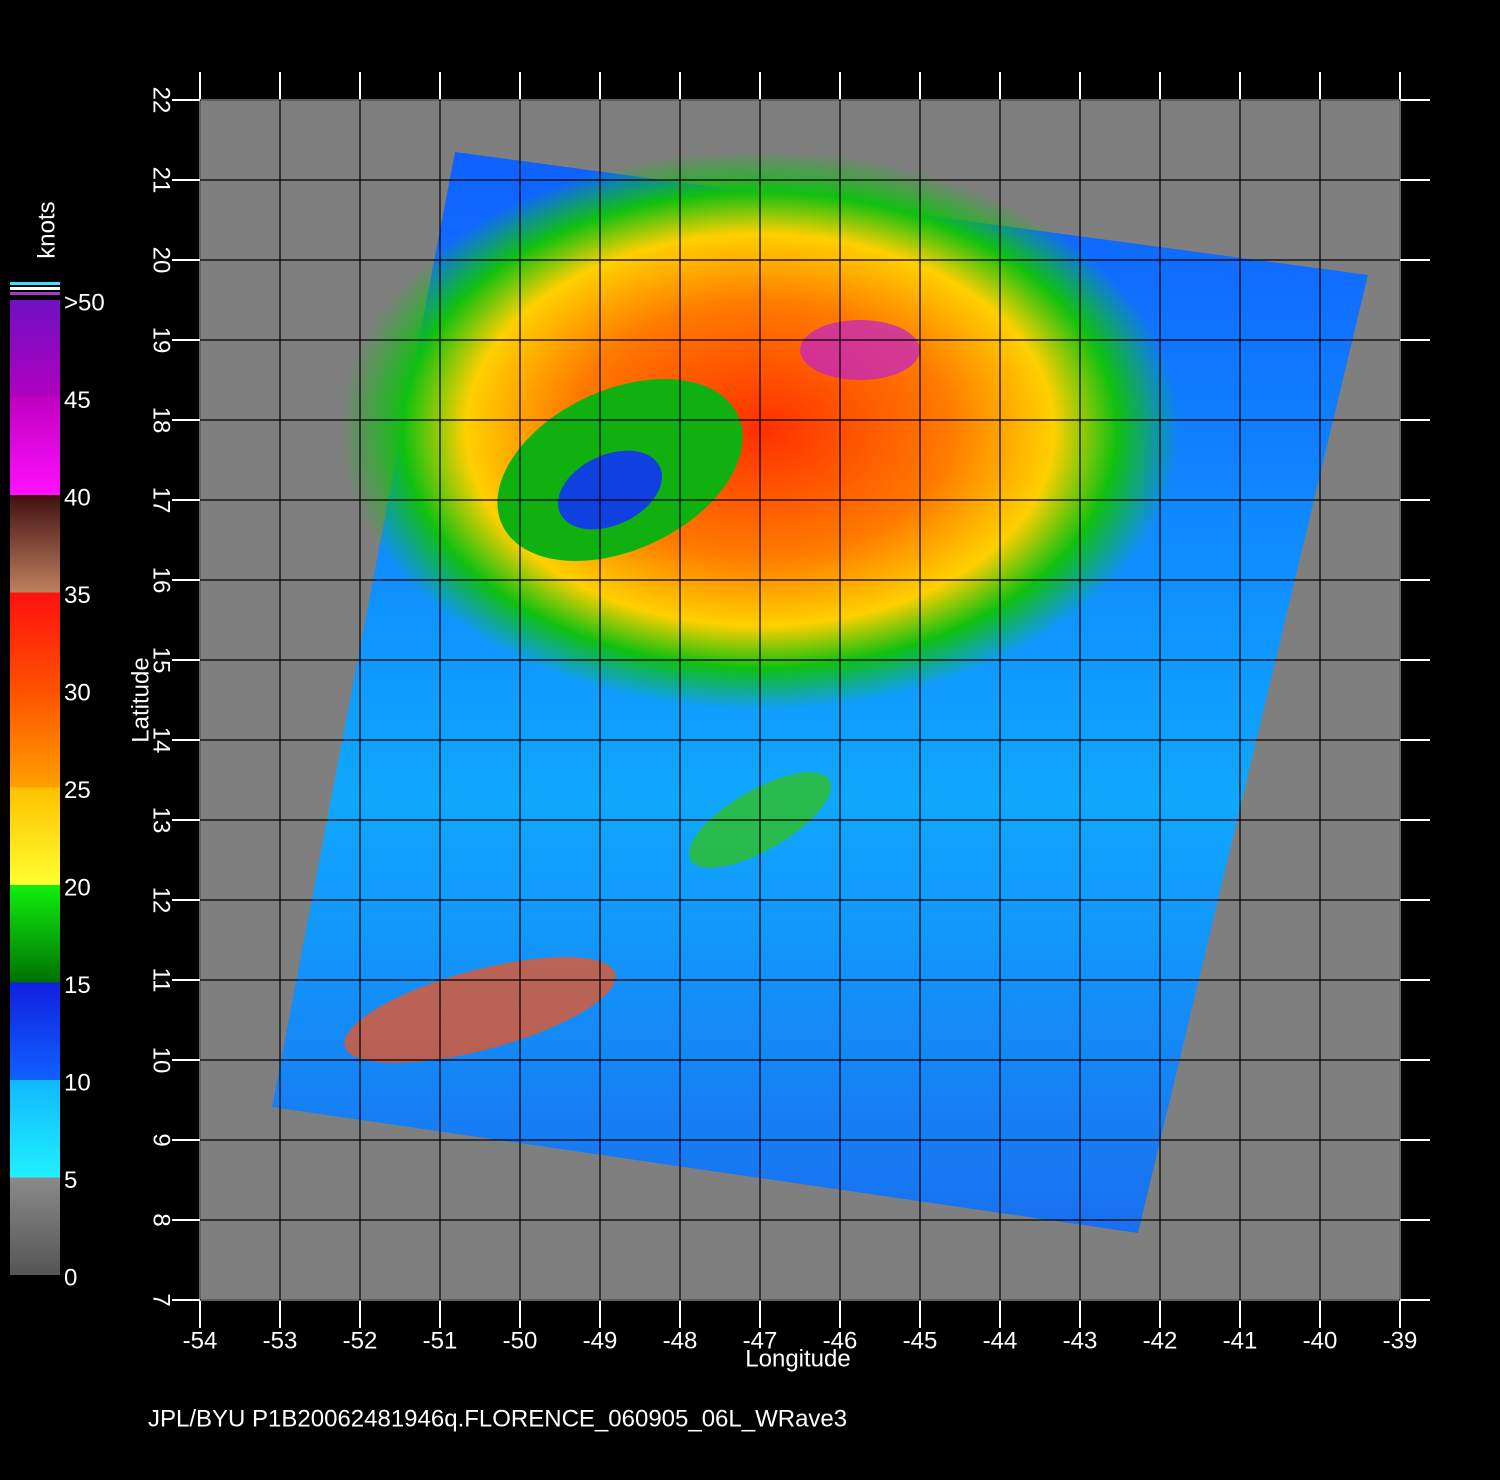 The width and height of the screenshot is (1500, 1480). Describe the element at coordinates (920, 1340) in the screenshot. I see `x-tick-label: -45` at that location.